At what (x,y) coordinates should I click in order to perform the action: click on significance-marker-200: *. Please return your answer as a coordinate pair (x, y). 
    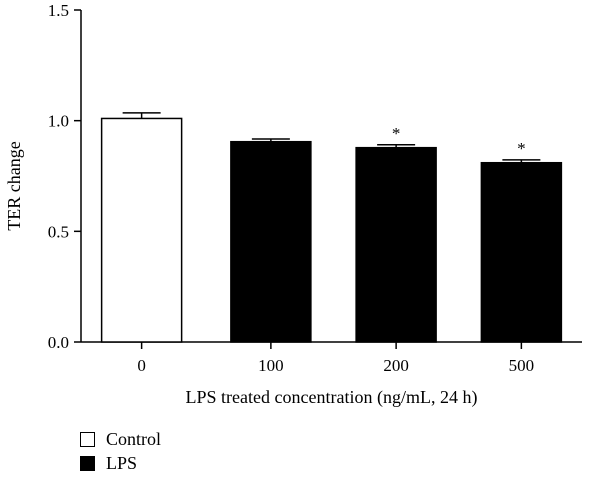
    Looking at the image, I should click on (396, 133).